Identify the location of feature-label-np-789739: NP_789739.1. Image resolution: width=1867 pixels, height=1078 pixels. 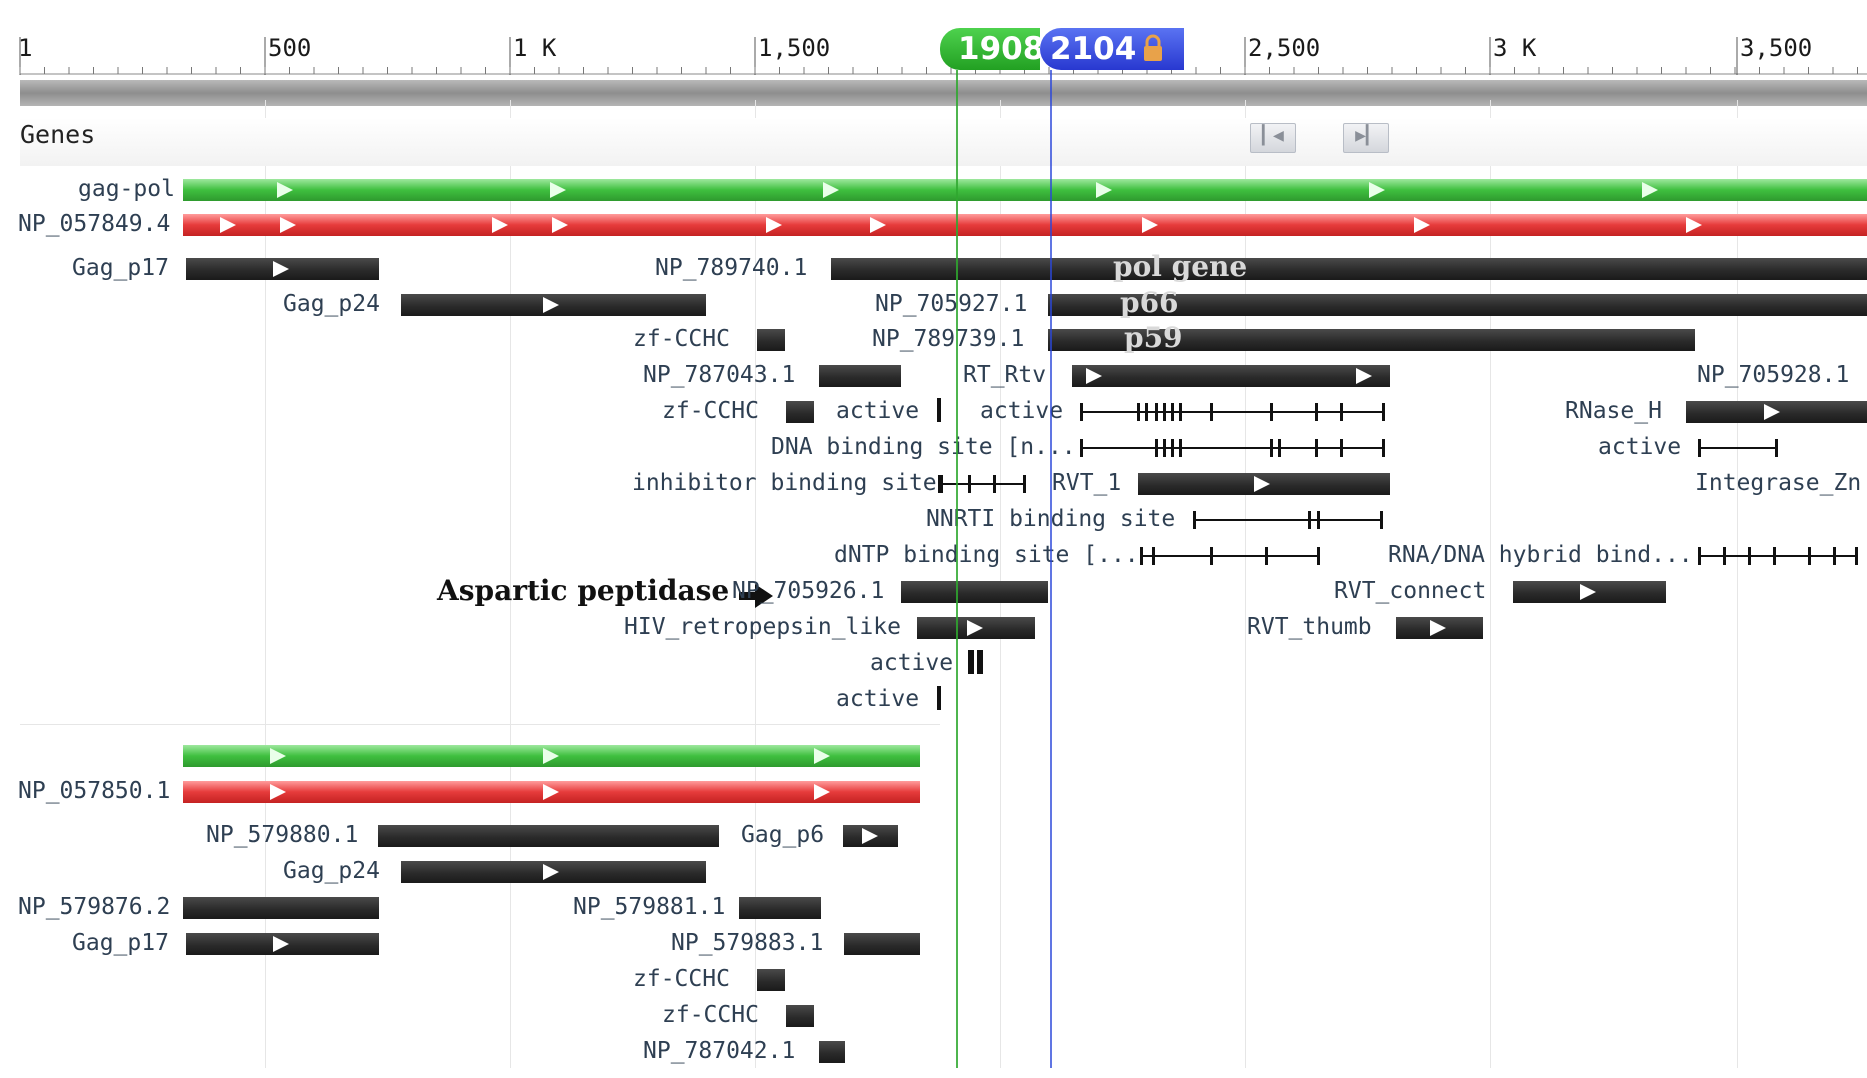
(948, 339).